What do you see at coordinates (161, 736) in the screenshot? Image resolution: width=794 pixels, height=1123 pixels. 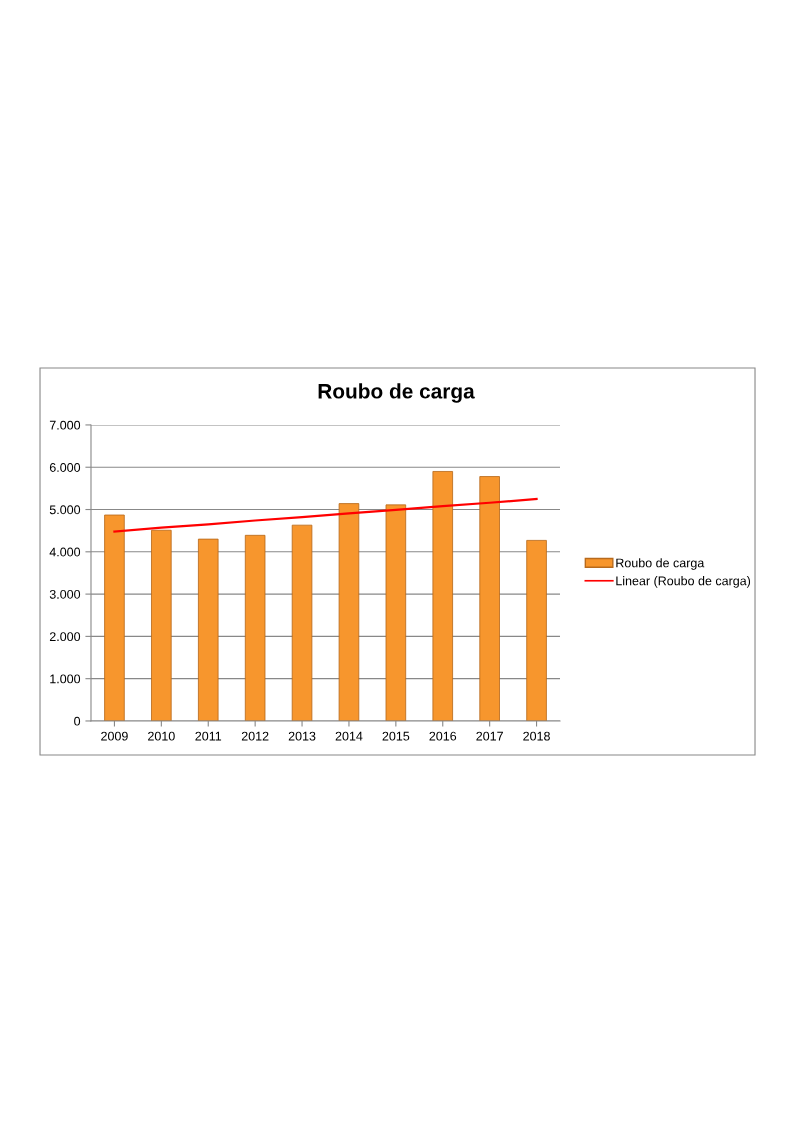 I see `x-tick-label: 2010` at bounding box center [161, 736].